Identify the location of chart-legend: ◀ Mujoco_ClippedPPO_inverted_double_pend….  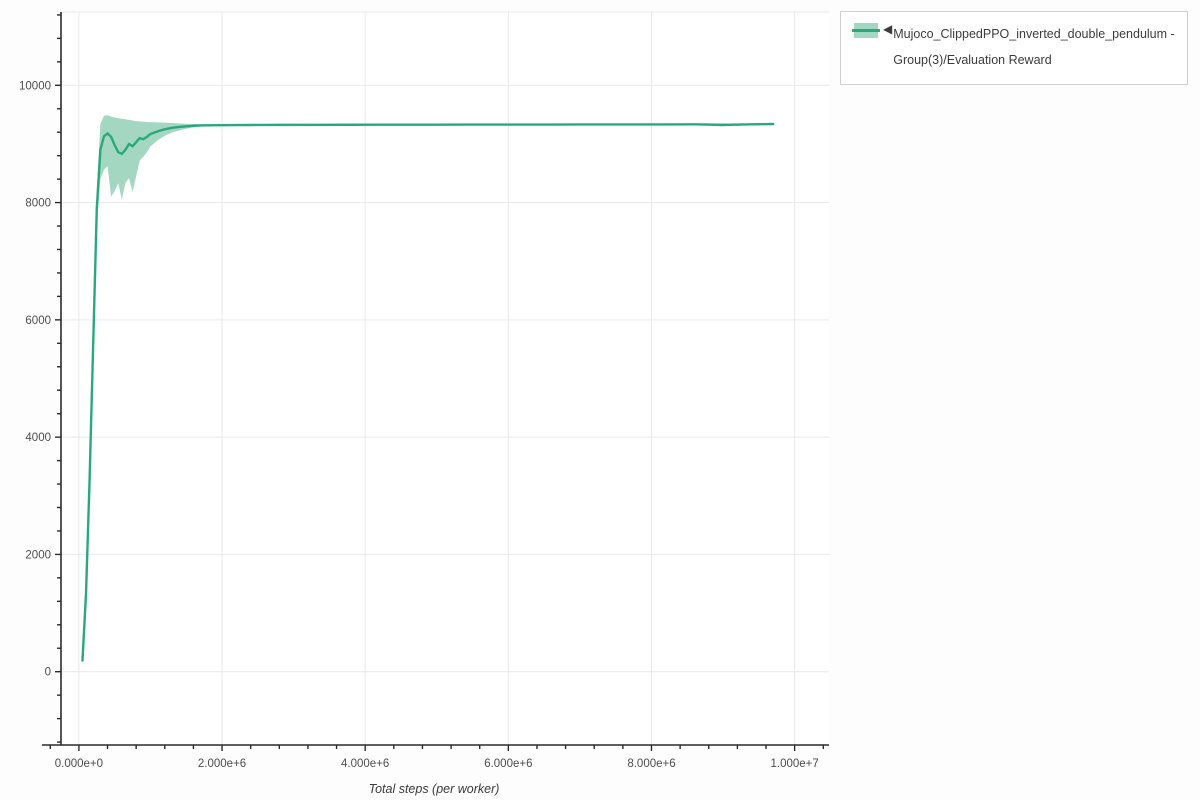
(1014, 48).